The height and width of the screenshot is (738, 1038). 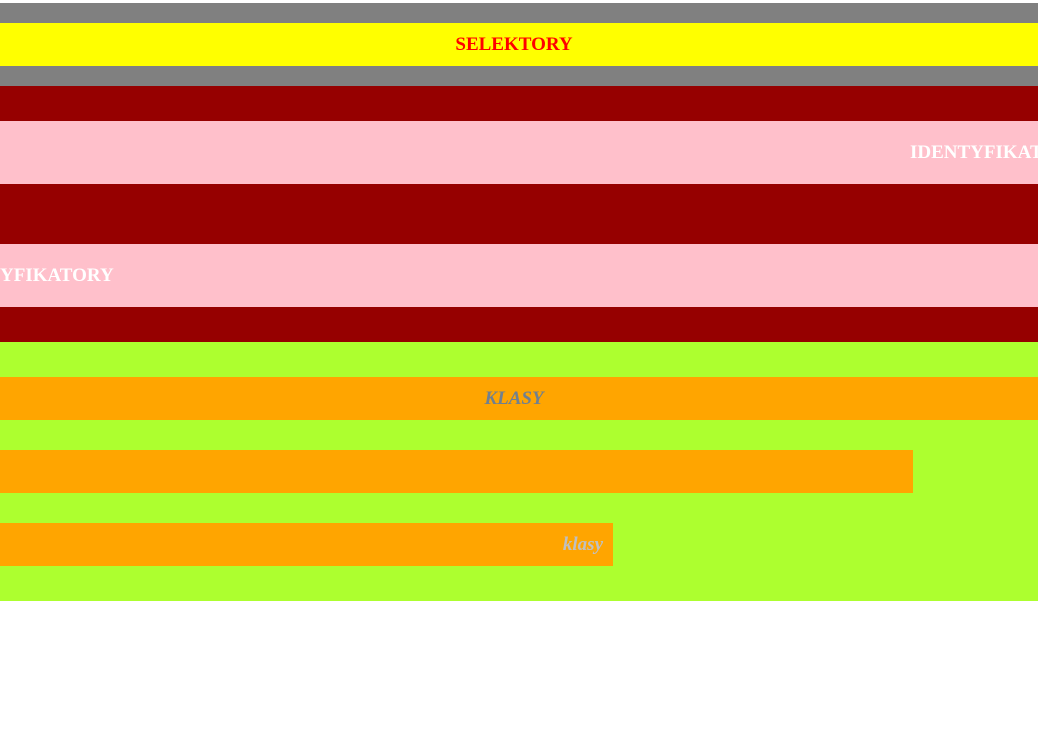 What do you see at coordinates (974, 152) in the screenshot?
I see `identyfikatory-bar-1-text: IDENTYFIKATORY` at bounding box center [974, 152].